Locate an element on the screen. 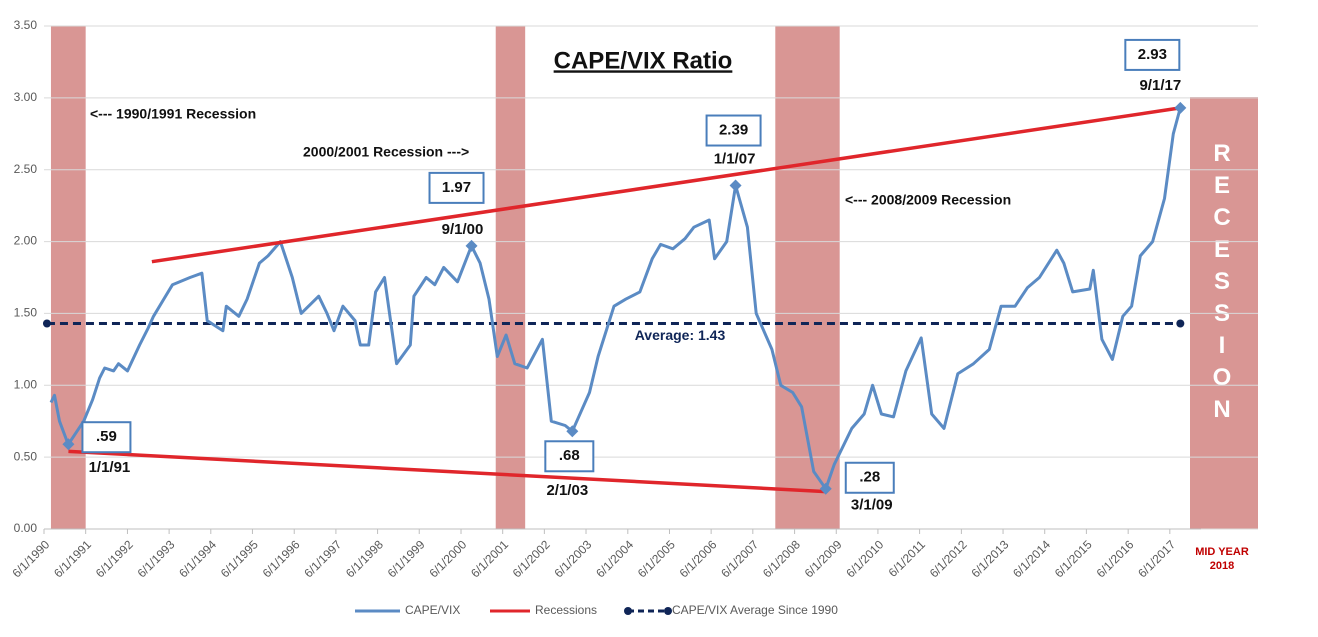 This screenshot has width=1318, height=637. side-box-label: 2018 is located at coordinates (1222, 566).